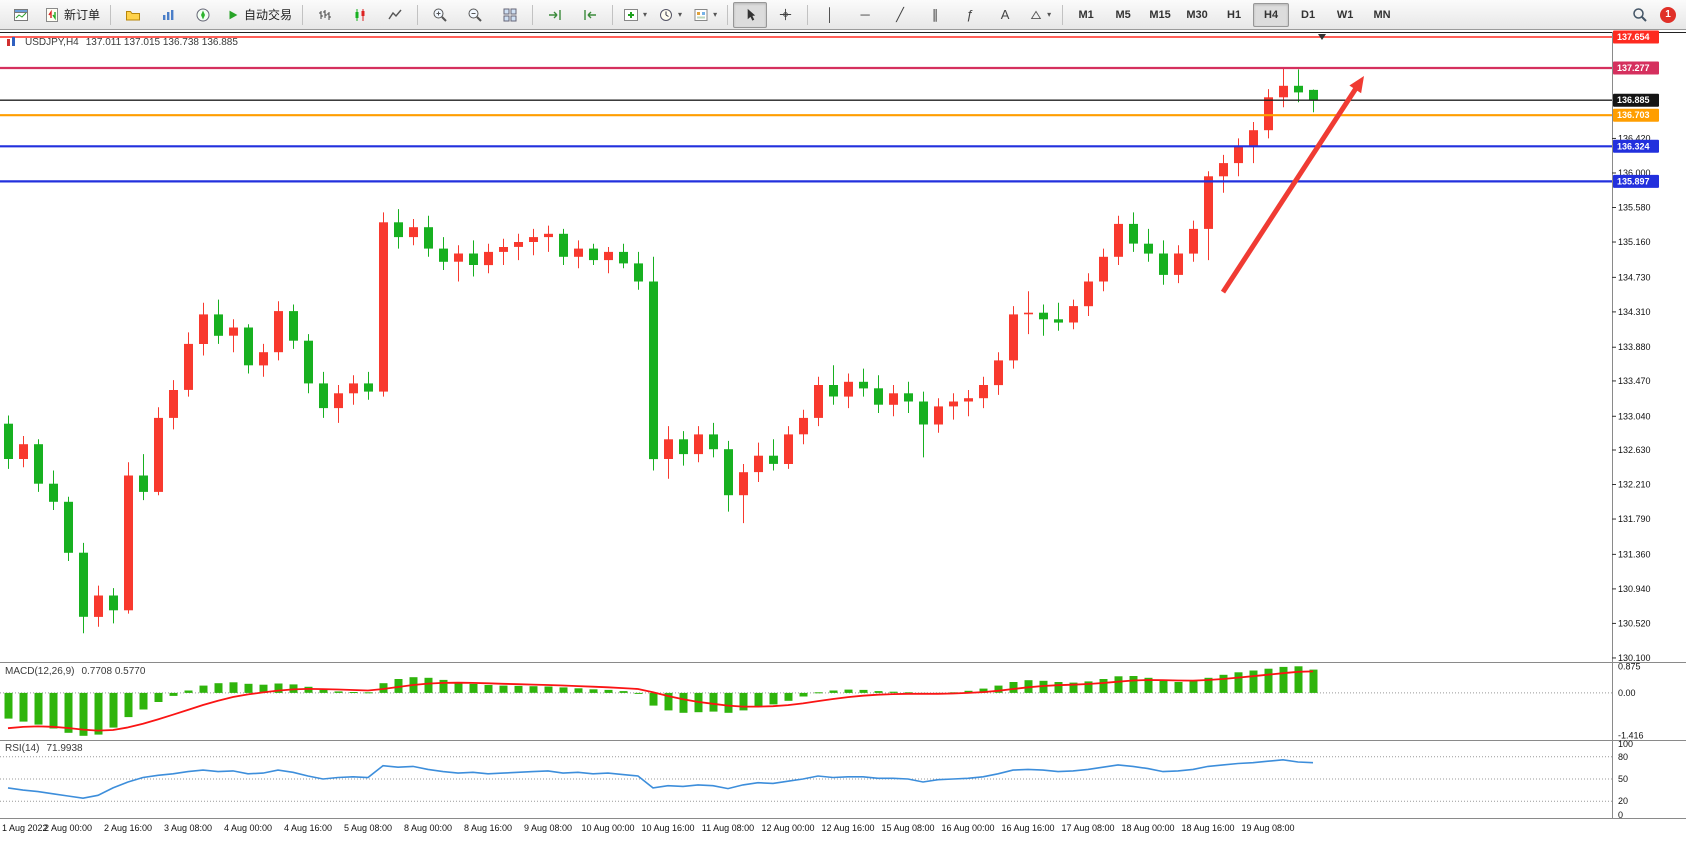 This screenshot has width=1686, height=842. I want to click on trend-arrow-annotation, so click(1292, 184).